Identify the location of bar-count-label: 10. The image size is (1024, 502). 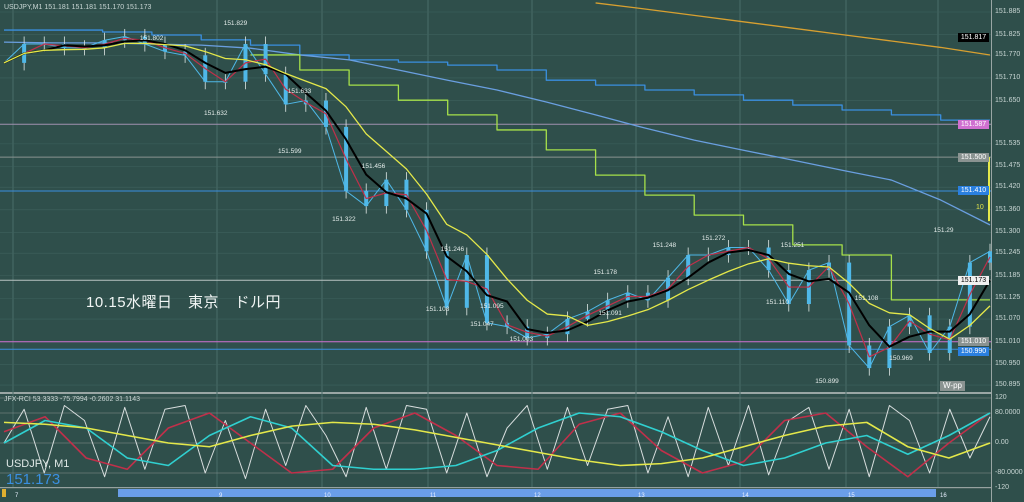
(980, 207).